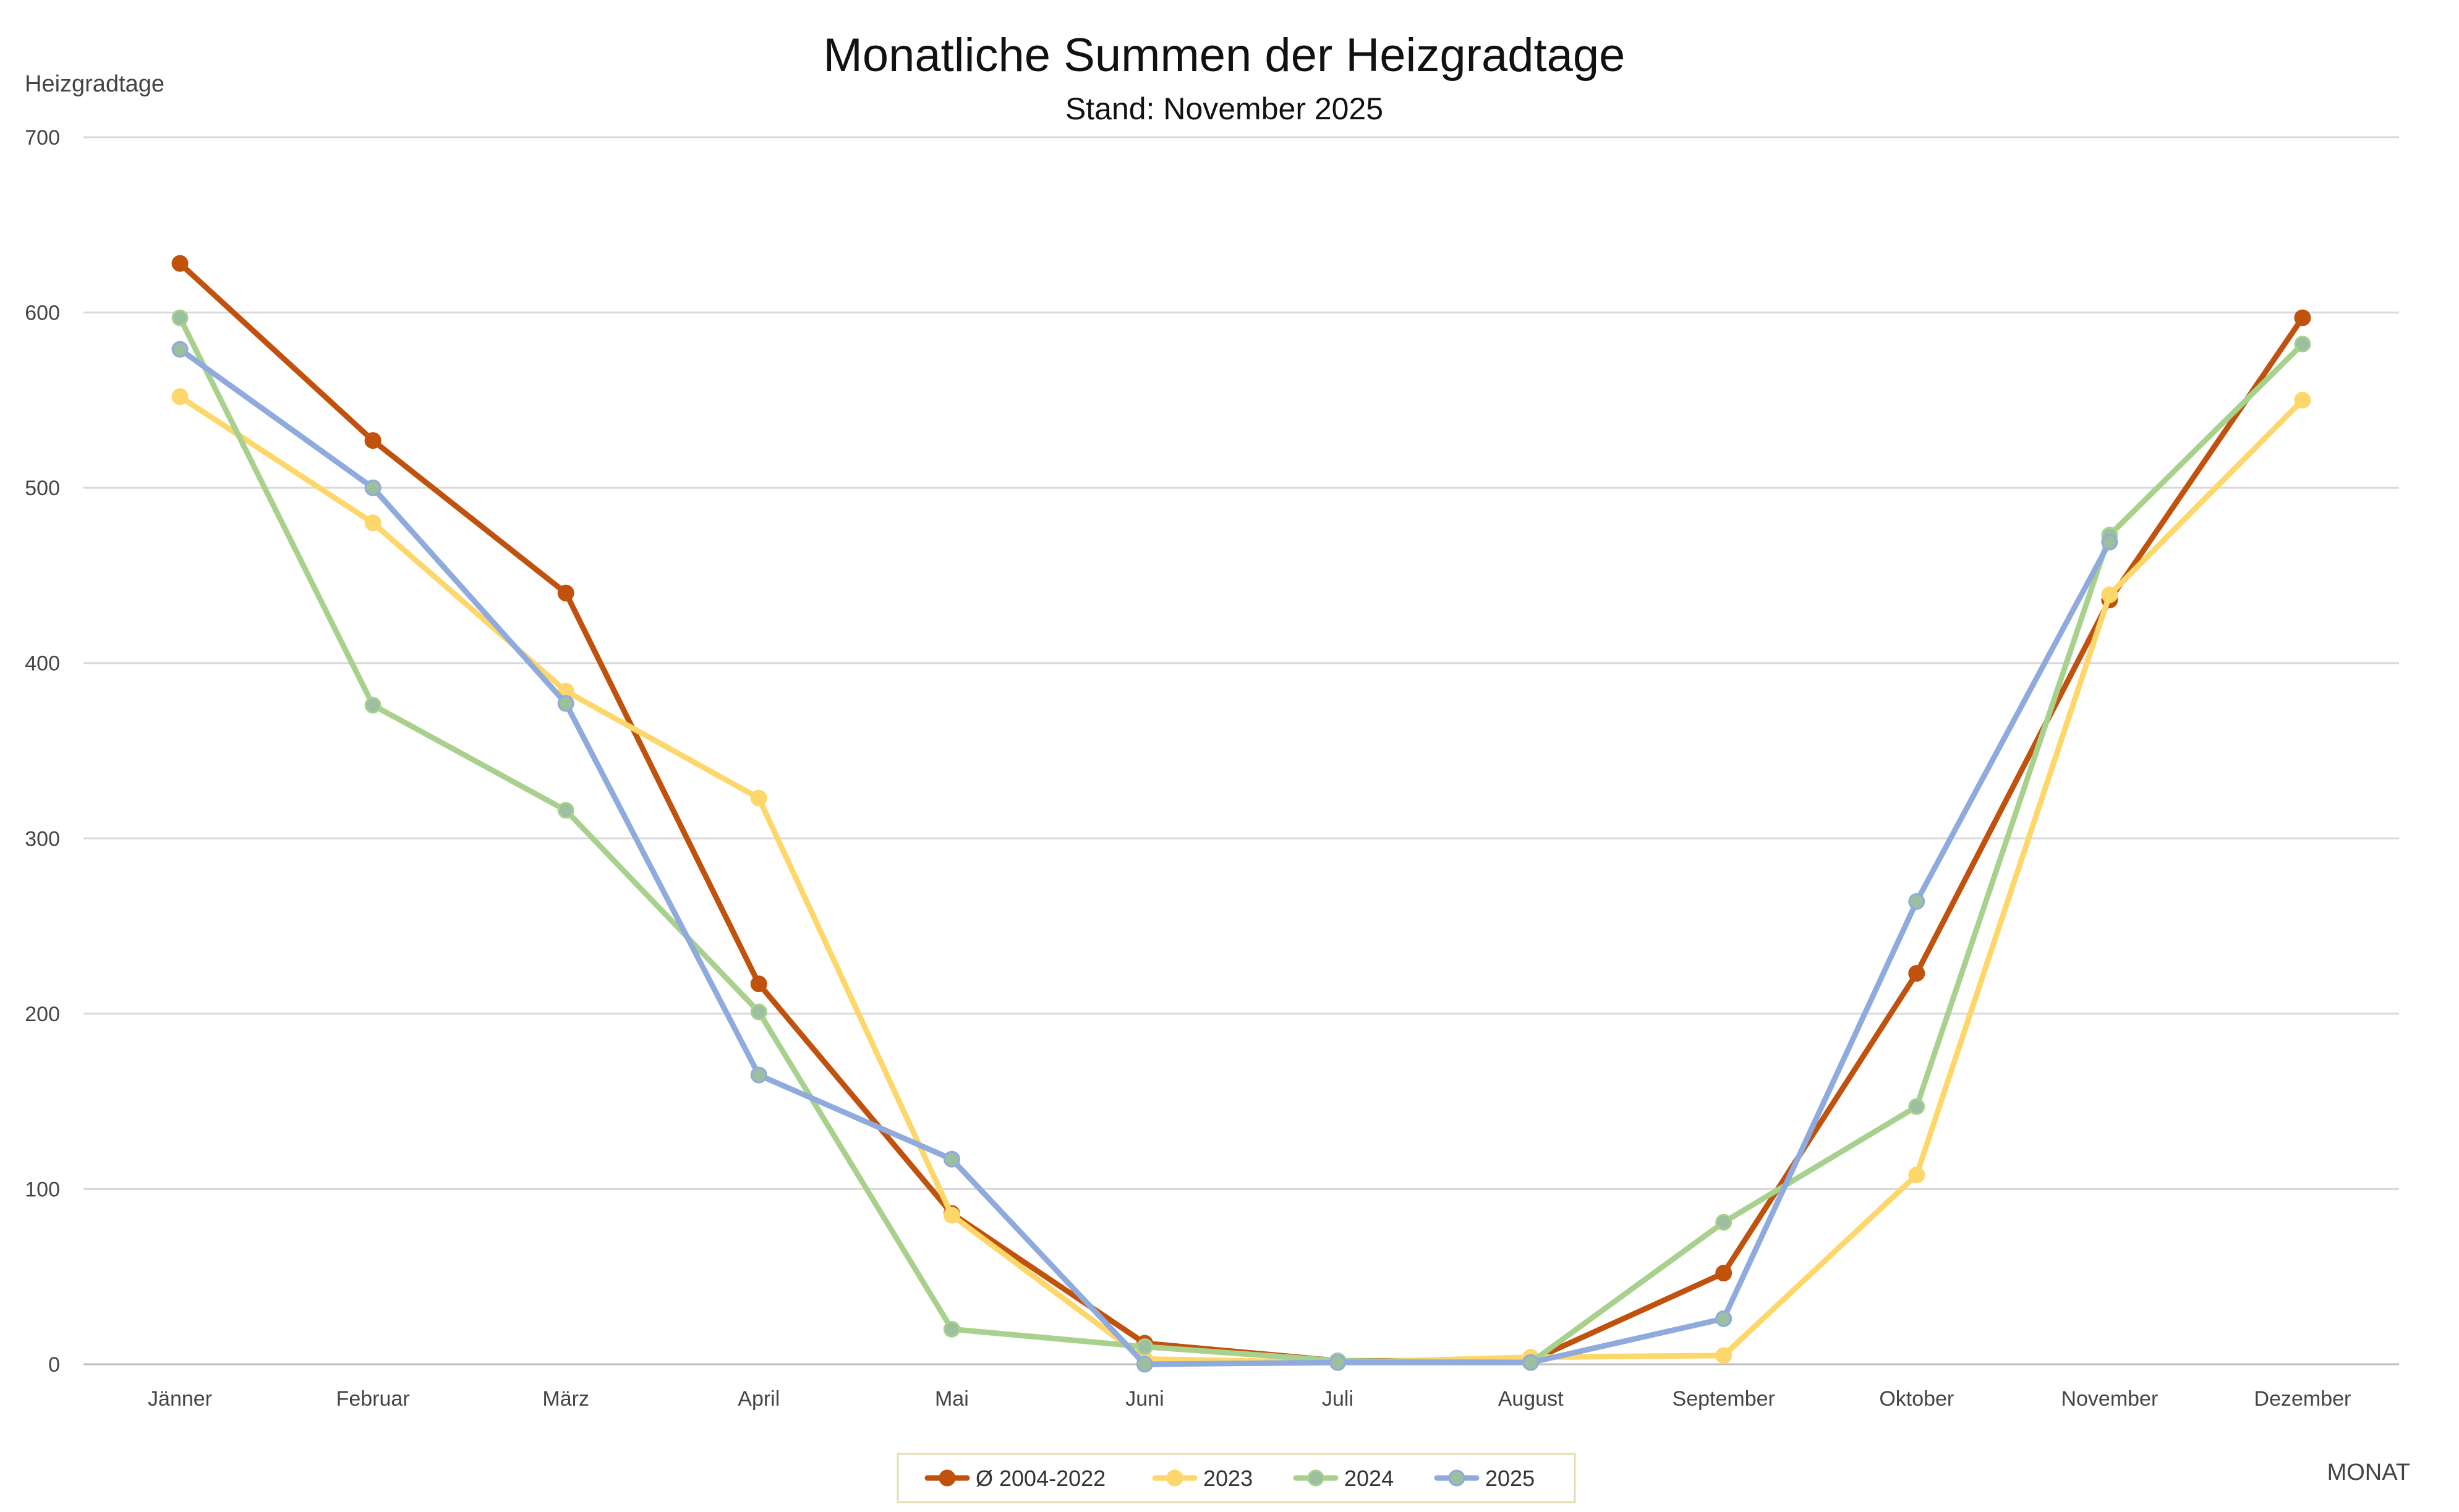  Describe the element at coordinates (43, 1014) in the screenshot. I see `y-tick-label: 200` at that location.